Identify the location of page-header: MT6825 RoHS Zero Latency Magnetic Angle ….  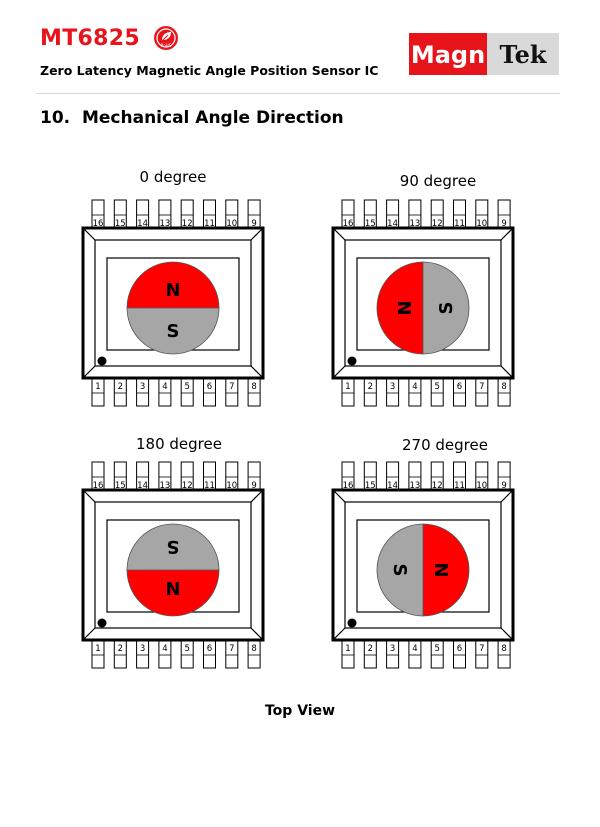
(300, 50).